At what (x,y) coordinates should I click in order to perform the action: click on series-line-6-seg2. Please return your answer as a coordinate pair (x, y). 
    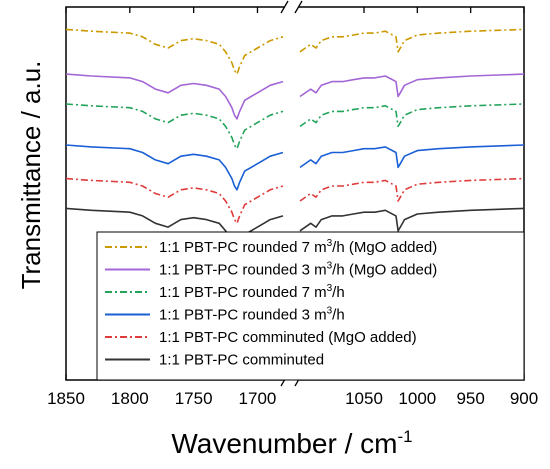
    Looking at the image, I should click on (412, 219).